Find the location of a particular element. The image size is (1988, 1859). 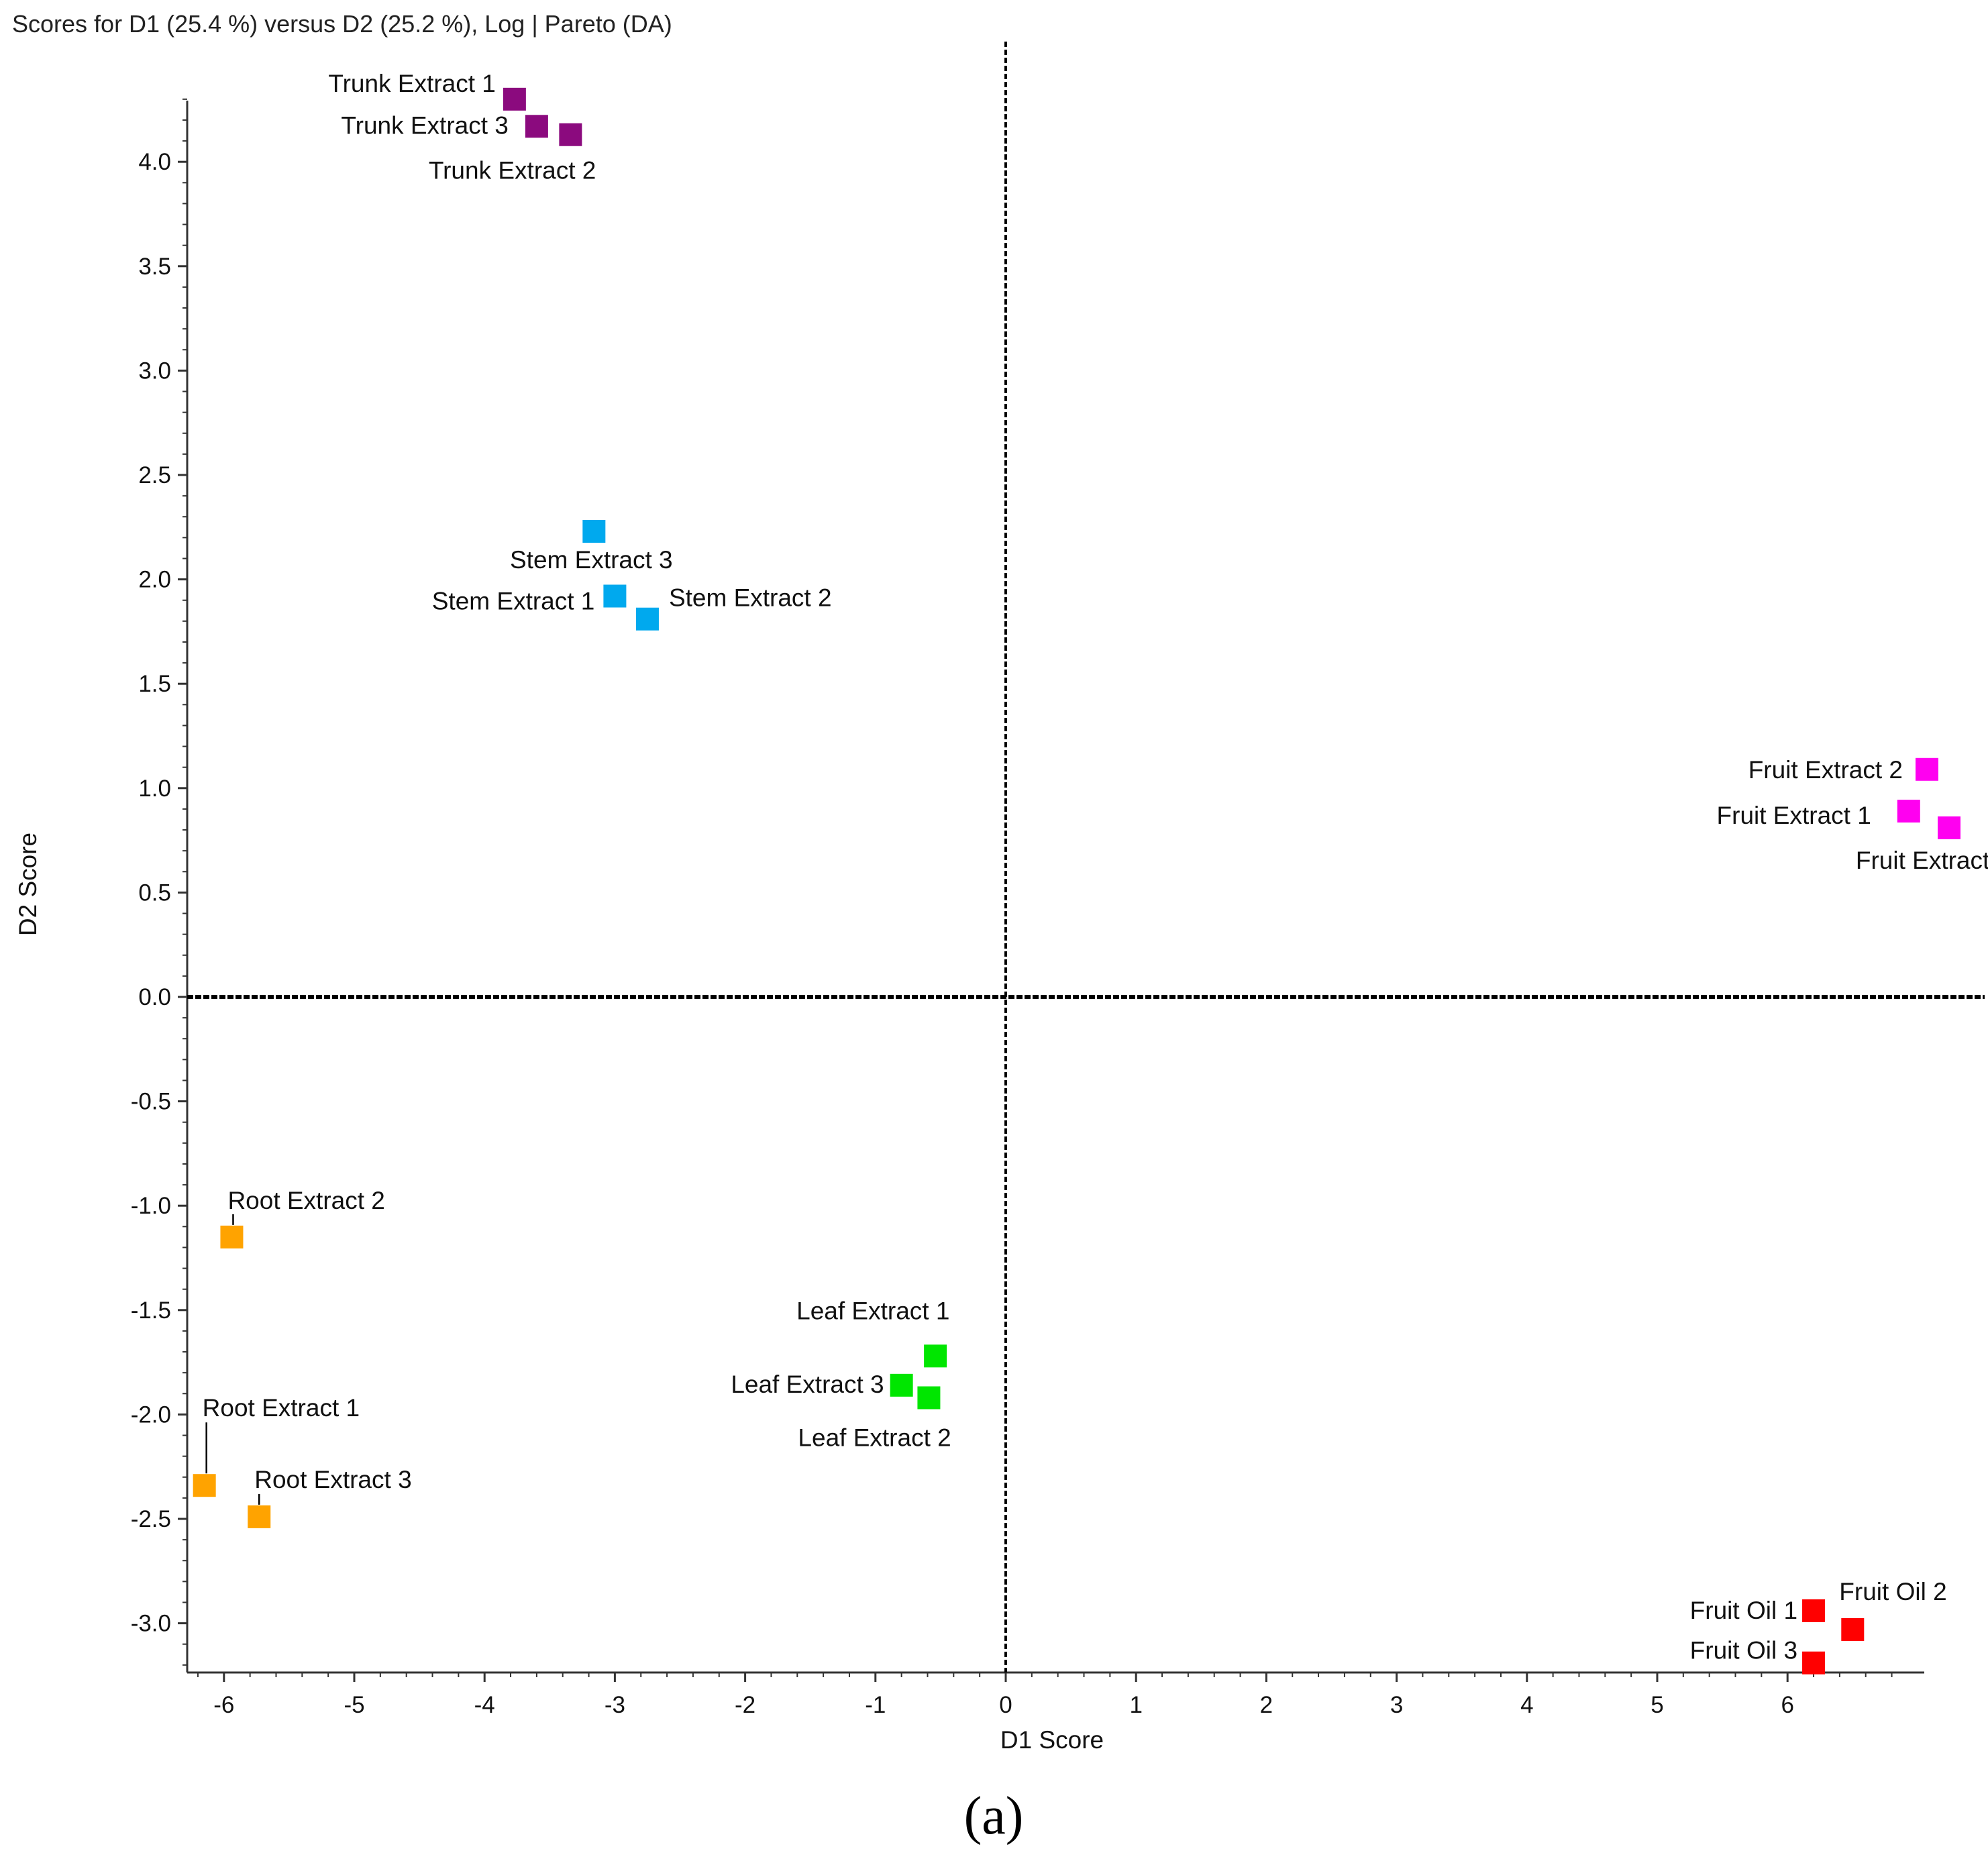

y-tick-label: -1.0 is located at coordinates (151, 1206).